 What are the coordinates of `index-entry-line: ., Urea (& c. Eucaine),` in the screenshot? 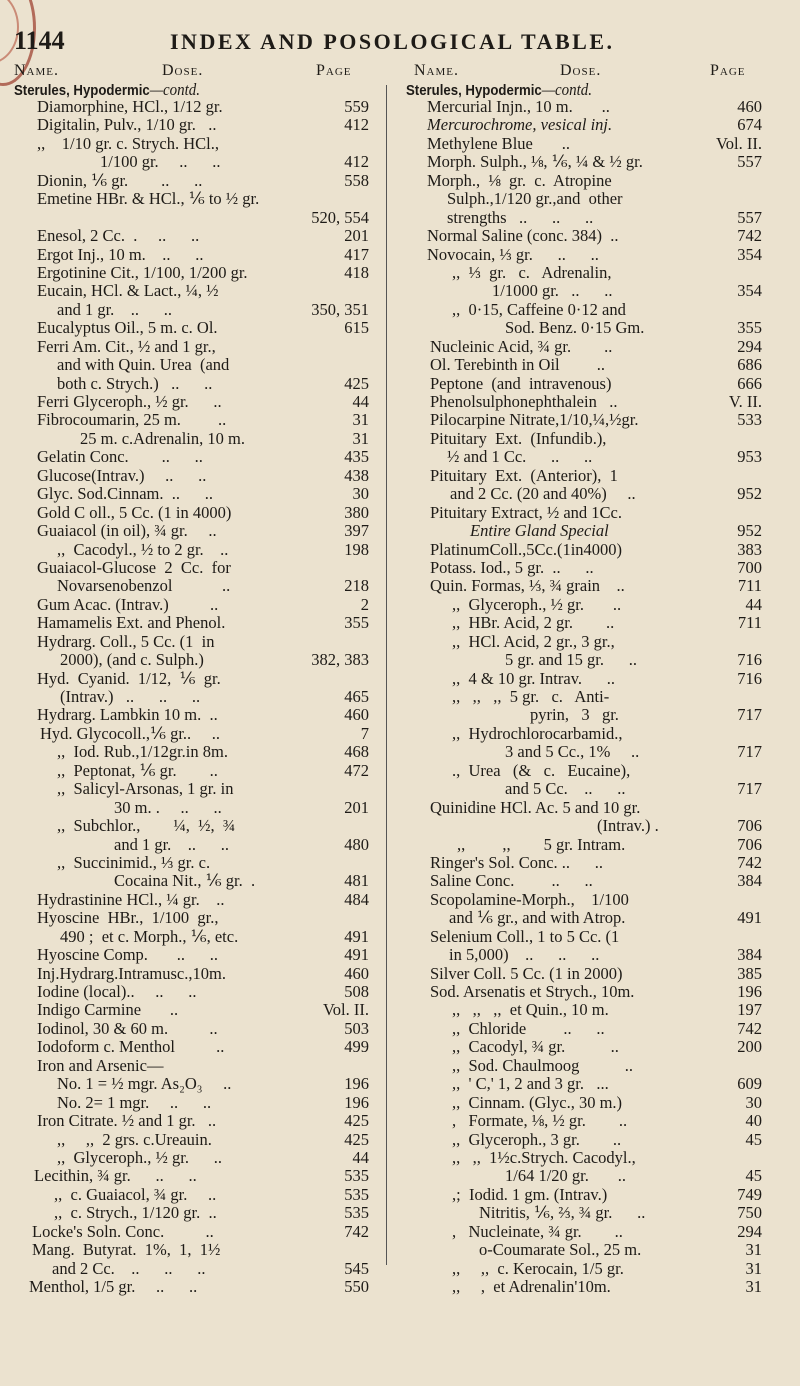 It's located at (594, 770).